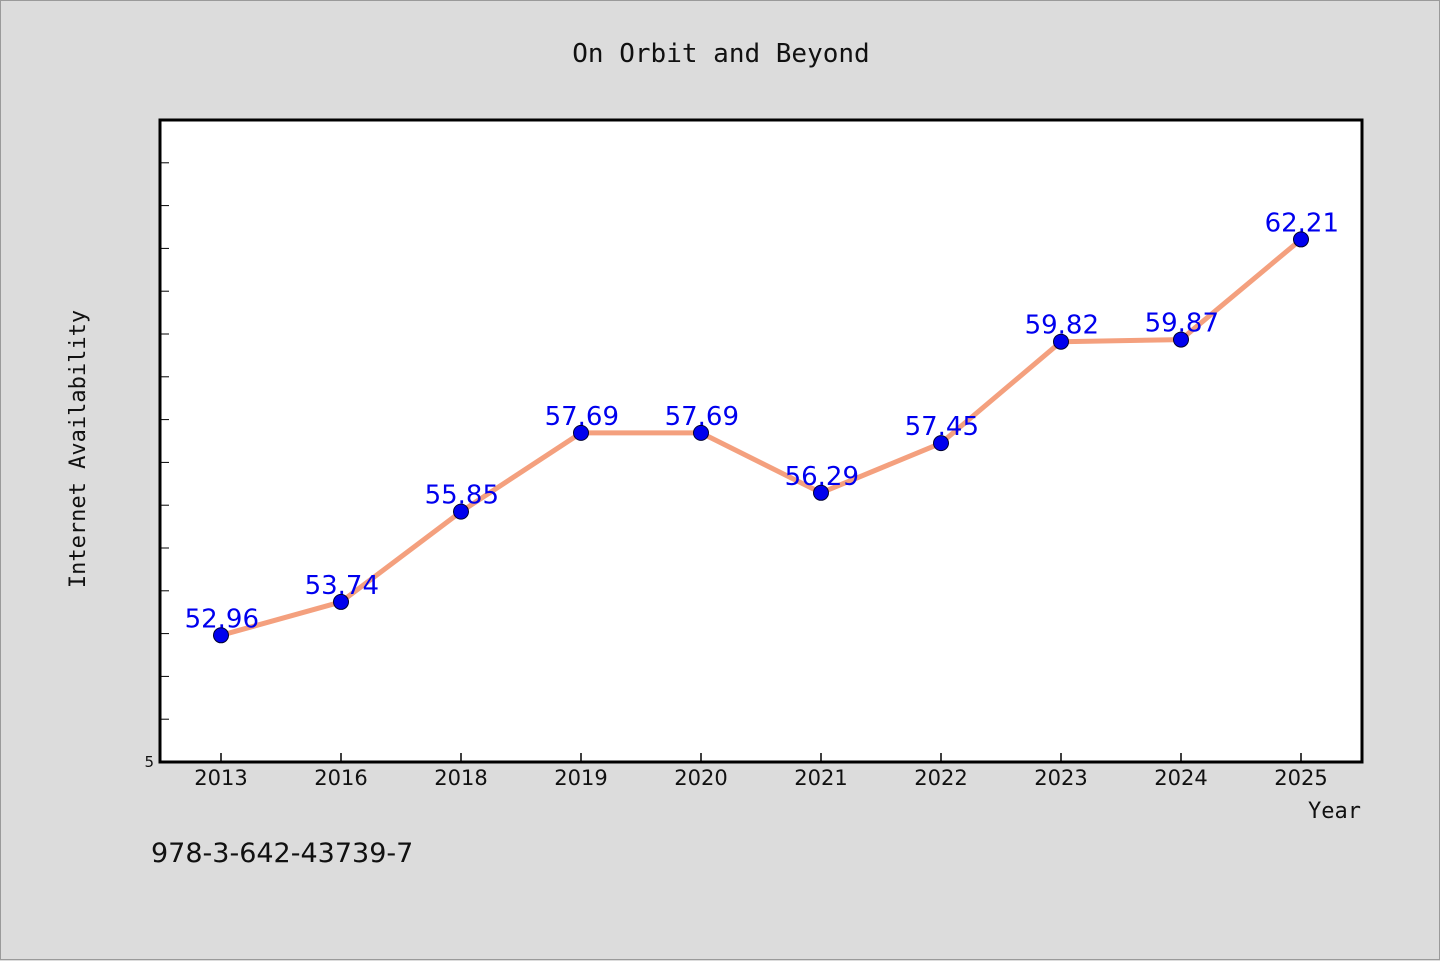  What do you see at coordinates (462, 496) in the screenshot?
I see `data-label: 55.85` at bounding box center [462, 496].